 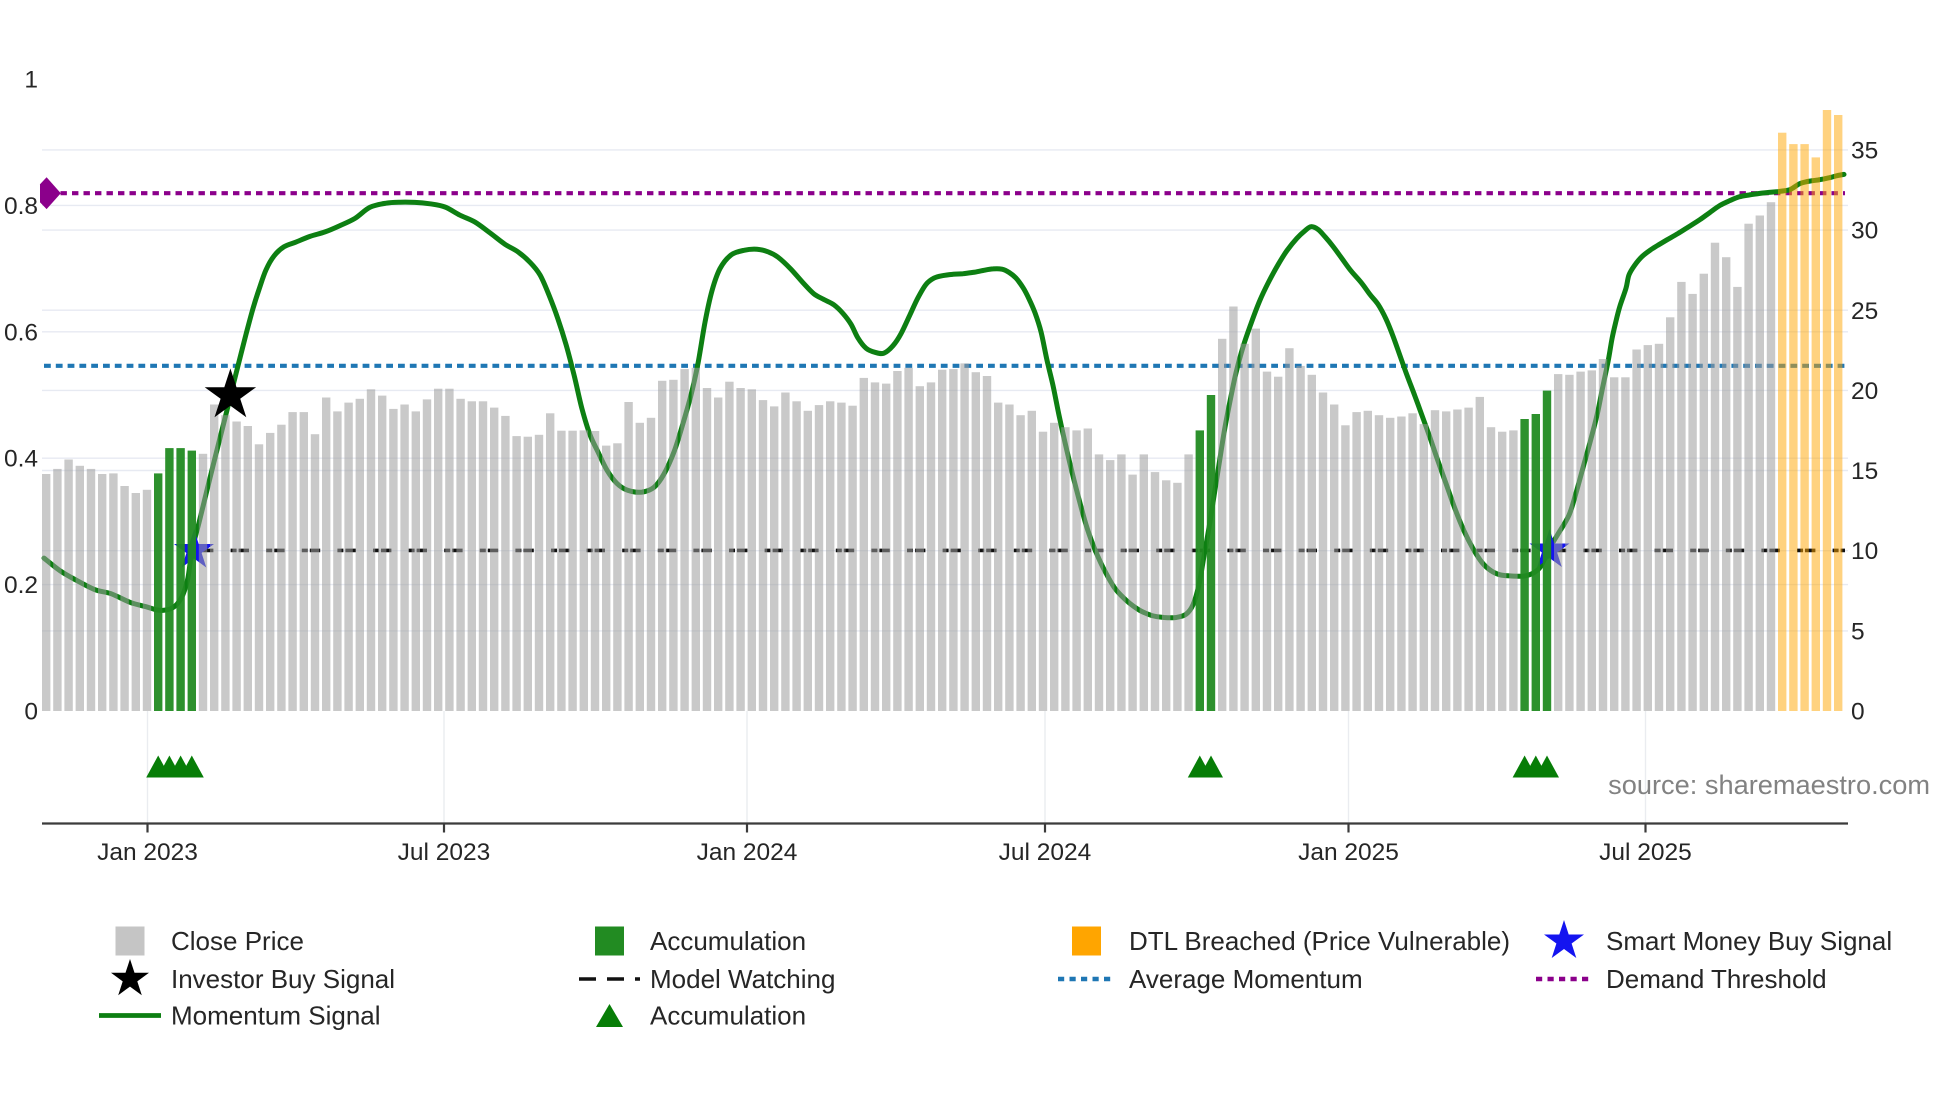 What do you see at coordinates (1864, 231) in the screenshot?
I see `svg-text: 30` at bounding box center [1864, 231].